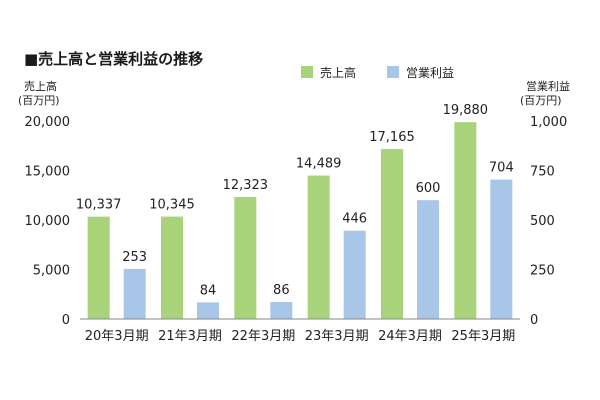 This screenshot has width=600, height=400. Describe the element at coordinates (430, 73) in the screenshot. I see `legend-label-profit: 営業利益` at that location.